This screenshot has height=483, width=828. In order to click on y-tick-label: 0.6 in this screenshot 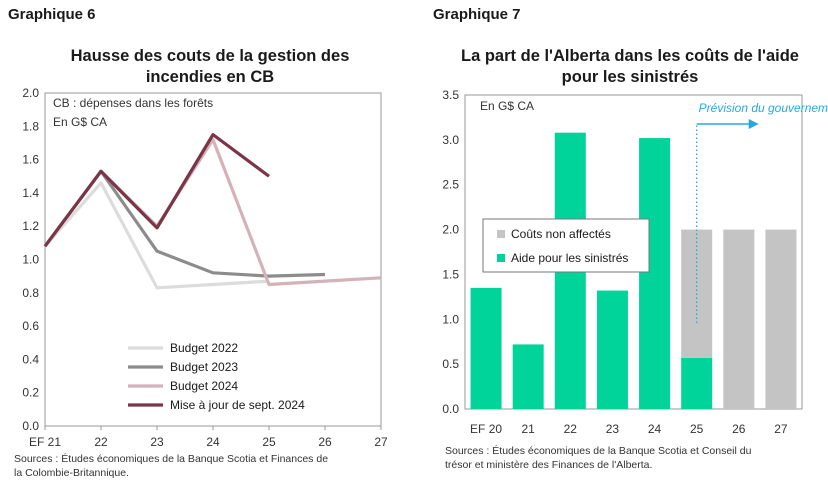, I will do `click(30, 326)`.